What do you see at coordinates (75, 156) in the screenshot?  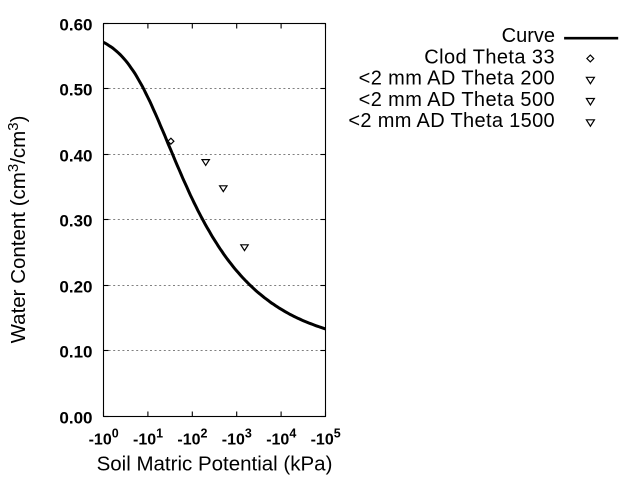 I see `svg-text: 0.40` at bounding box center [75, 156].